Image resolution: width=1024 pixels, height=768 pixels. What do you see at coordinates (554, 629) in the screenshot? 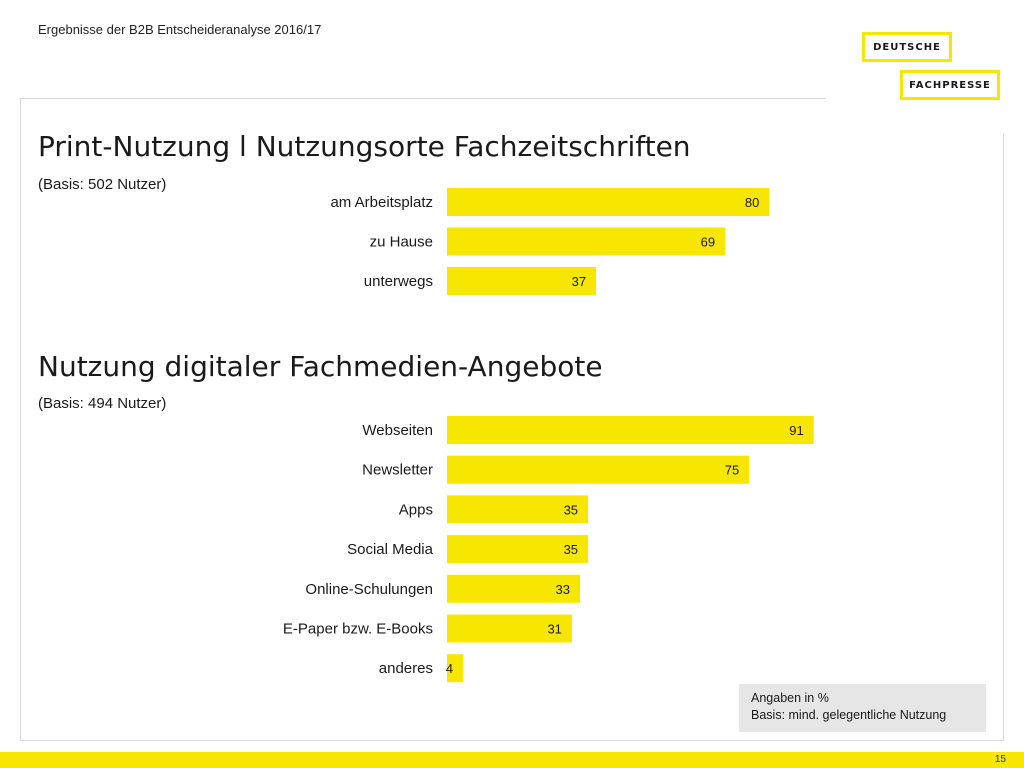
I see `value-label-e-paper-bzw-e-books: 31` at bounding box center [554, 629].